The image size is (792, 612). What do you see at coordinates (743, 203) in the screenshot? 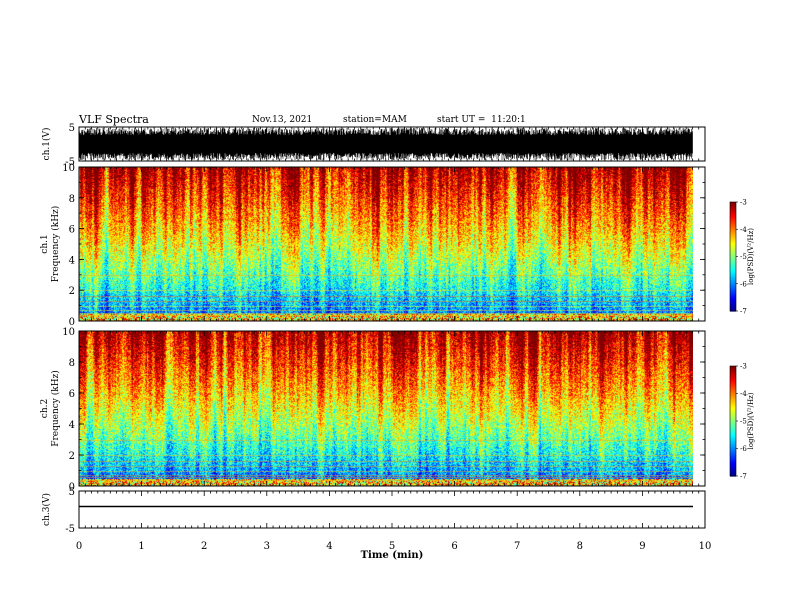
I see `ch1-colorbar-tick-label: -3` at bounding box center [743, 203].